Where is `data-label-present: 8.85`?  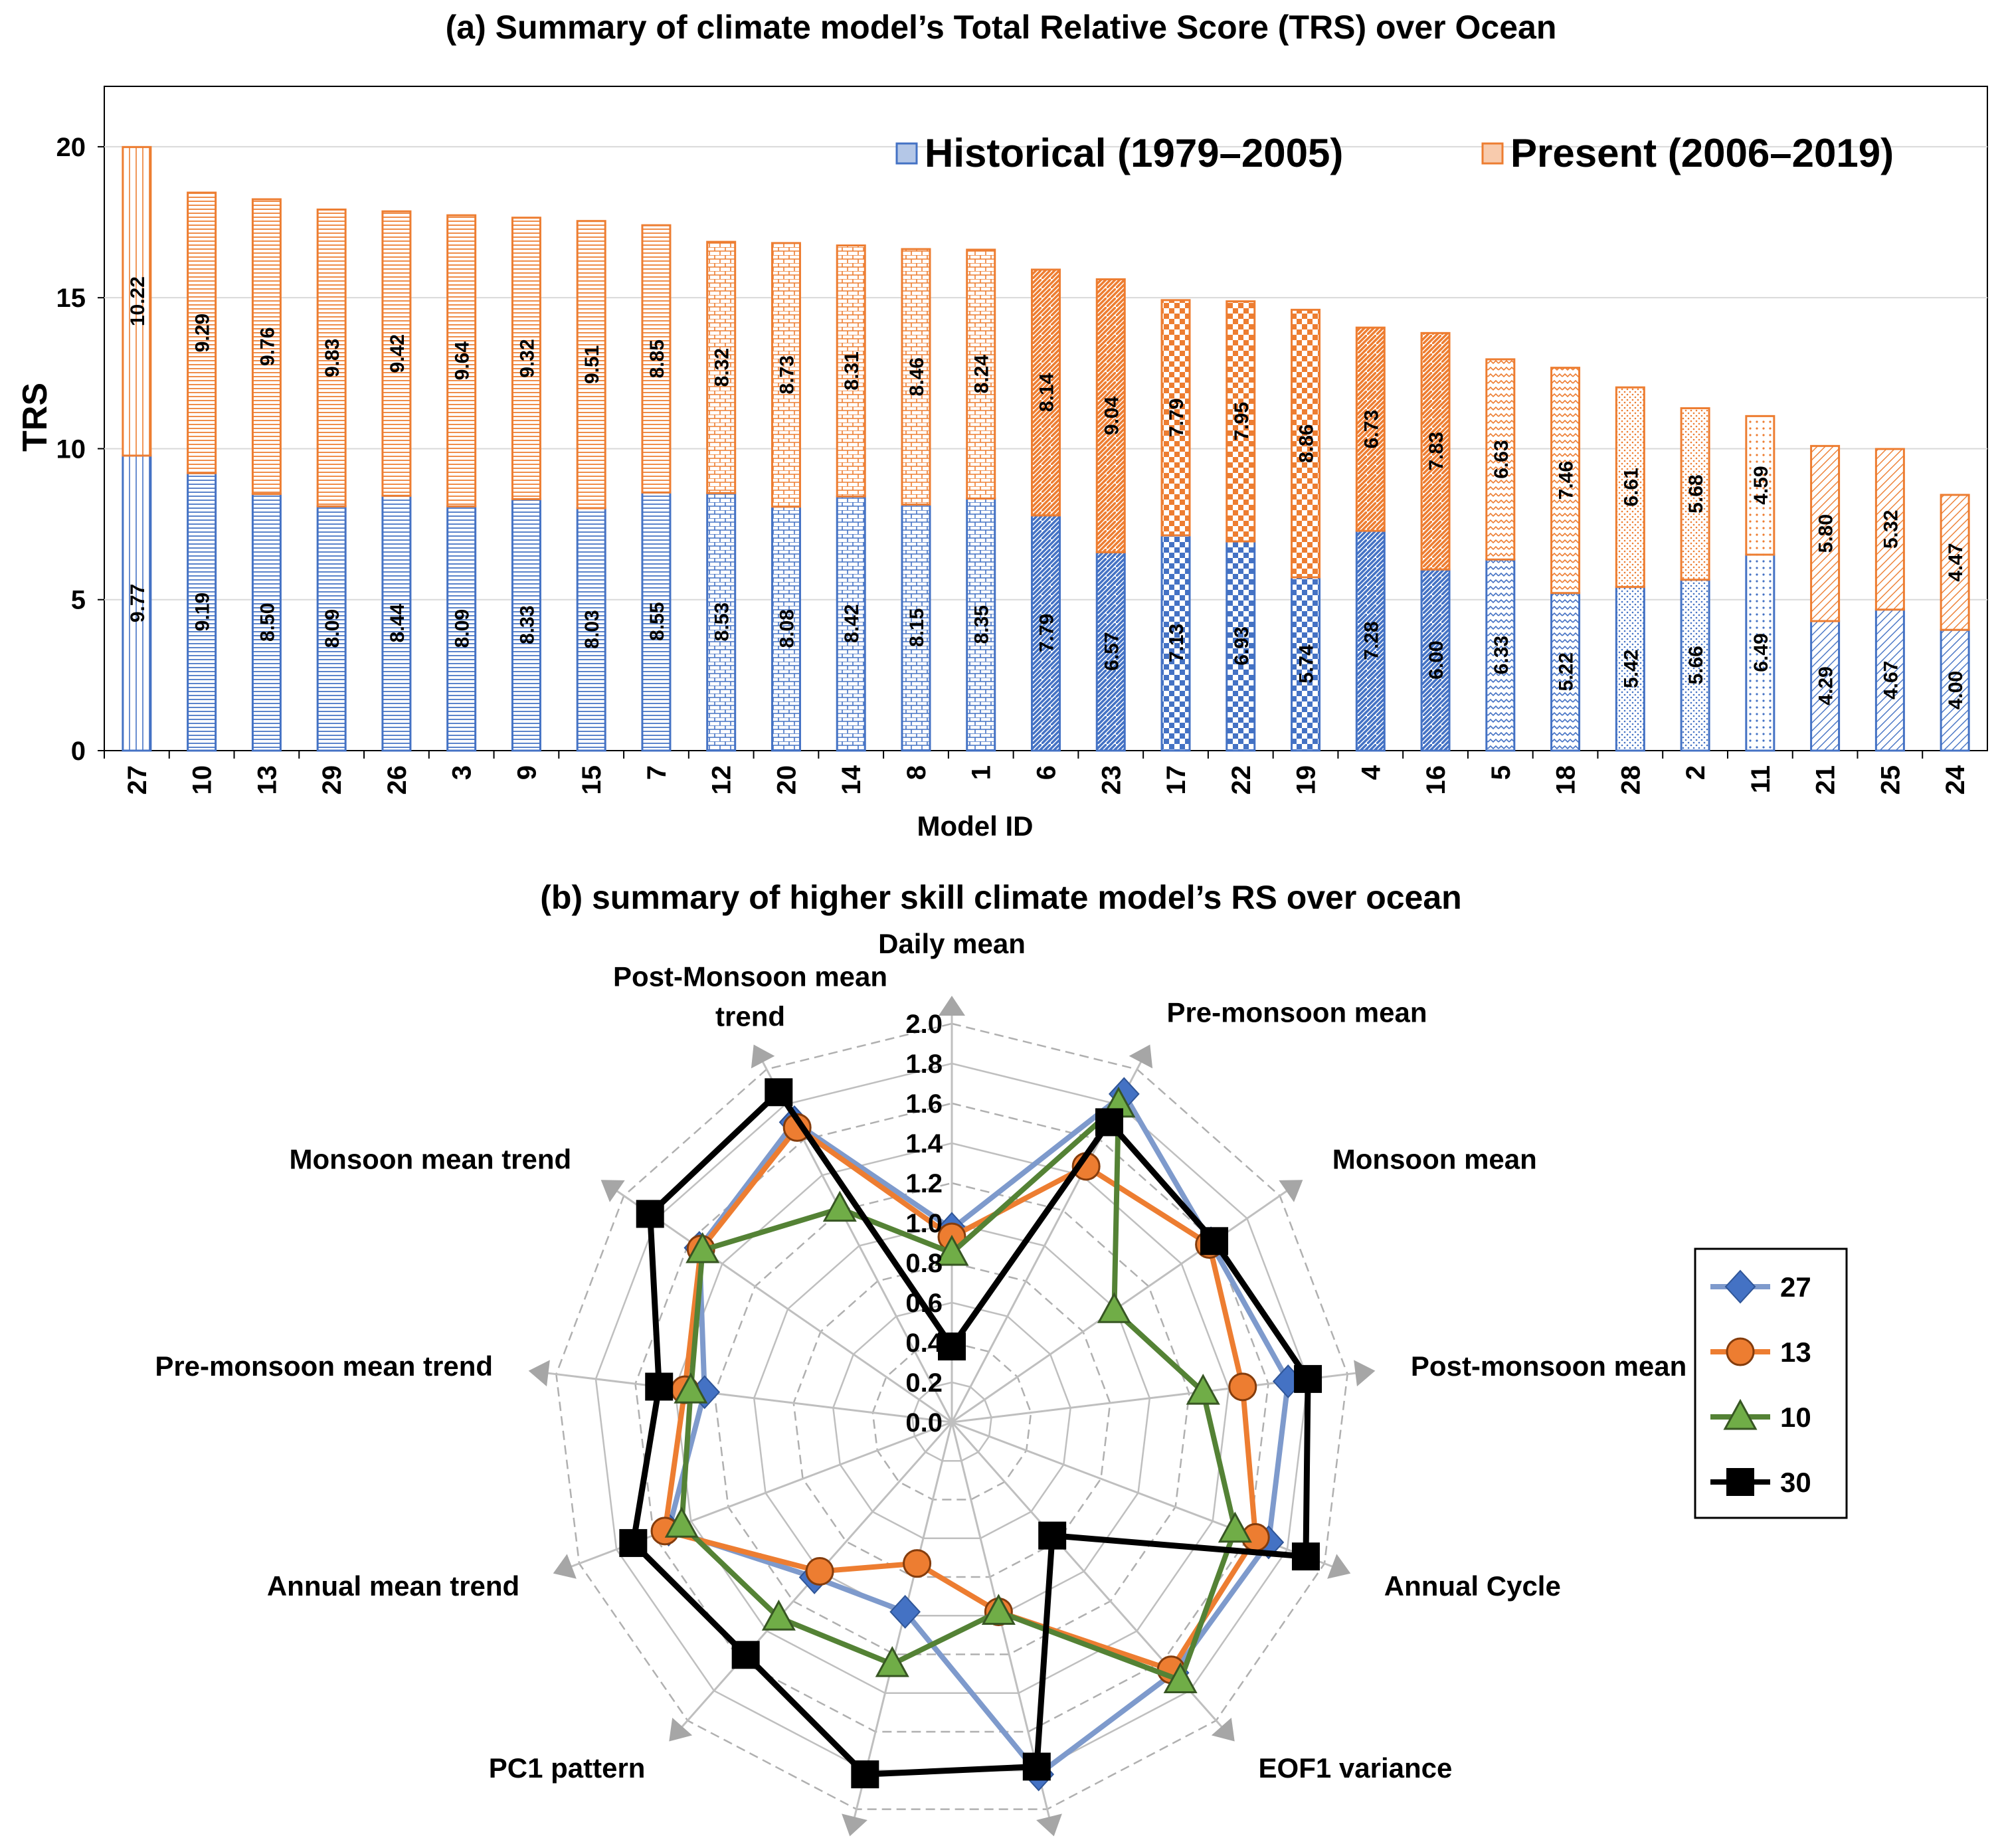 data-label-present: 8.85 is located at coordinates (657, 358).